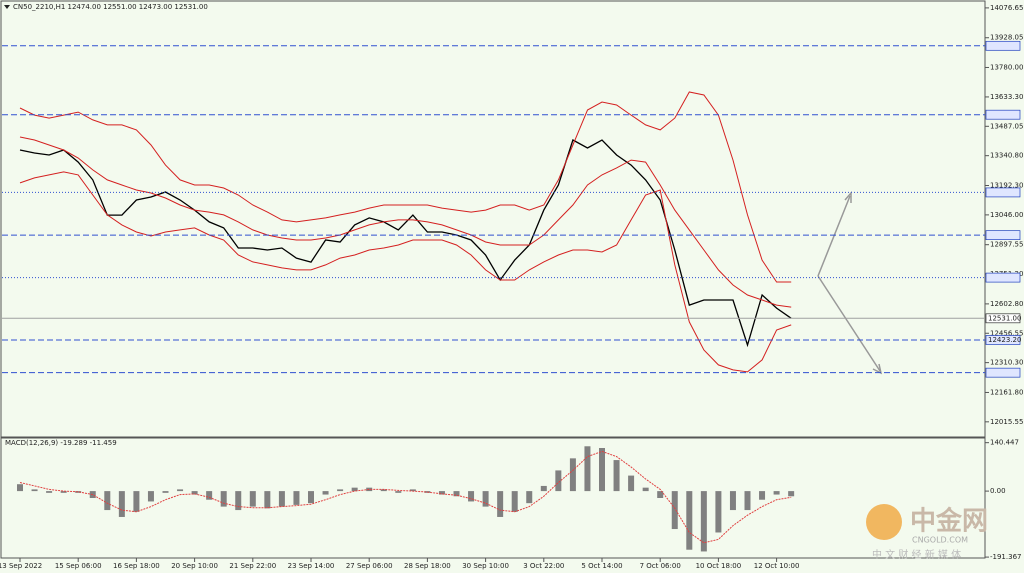  I want to click on x-tick-label: 3 Oct 22:00, so click(543, 566).